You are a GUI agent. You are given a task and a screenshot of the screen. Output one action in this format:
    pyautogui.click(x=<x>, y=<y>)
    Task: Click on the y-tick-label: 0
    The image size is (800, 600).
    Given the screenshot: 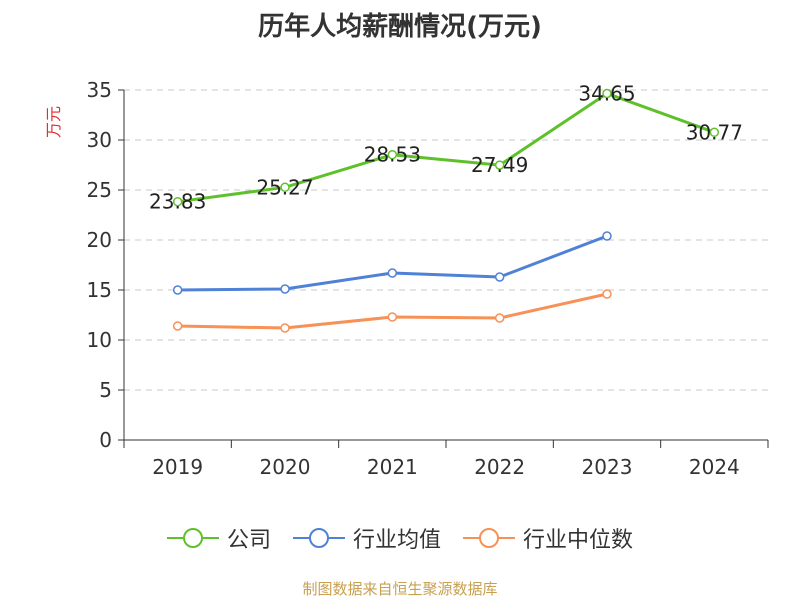 What is the action you would take?
    pyautogui.click(x=105, y=440)
    